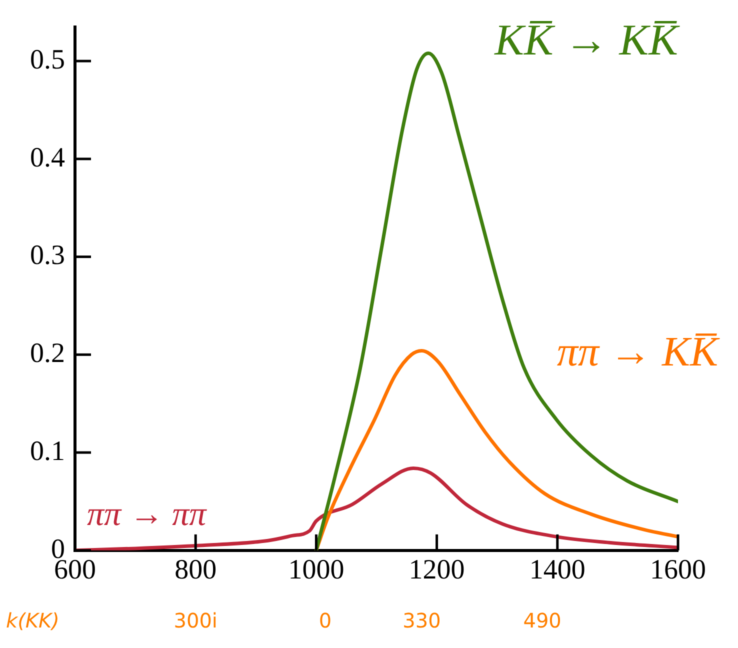  What do you see at coordinates (542, 620) in the screenshot?
I see `text: 490` at bounding box center [542, 620].